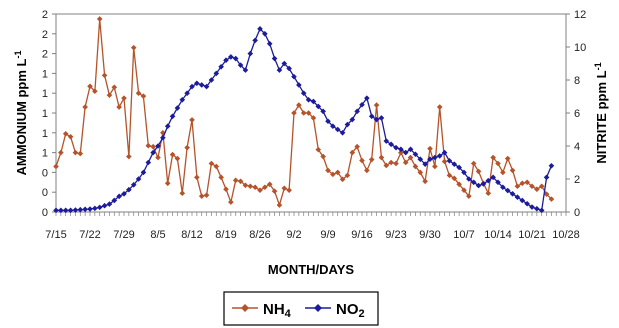  What do you see at coordinates (577, 180) in the screenshot?
I see `right-tick-label: 2` at bounding box center [577, 180].